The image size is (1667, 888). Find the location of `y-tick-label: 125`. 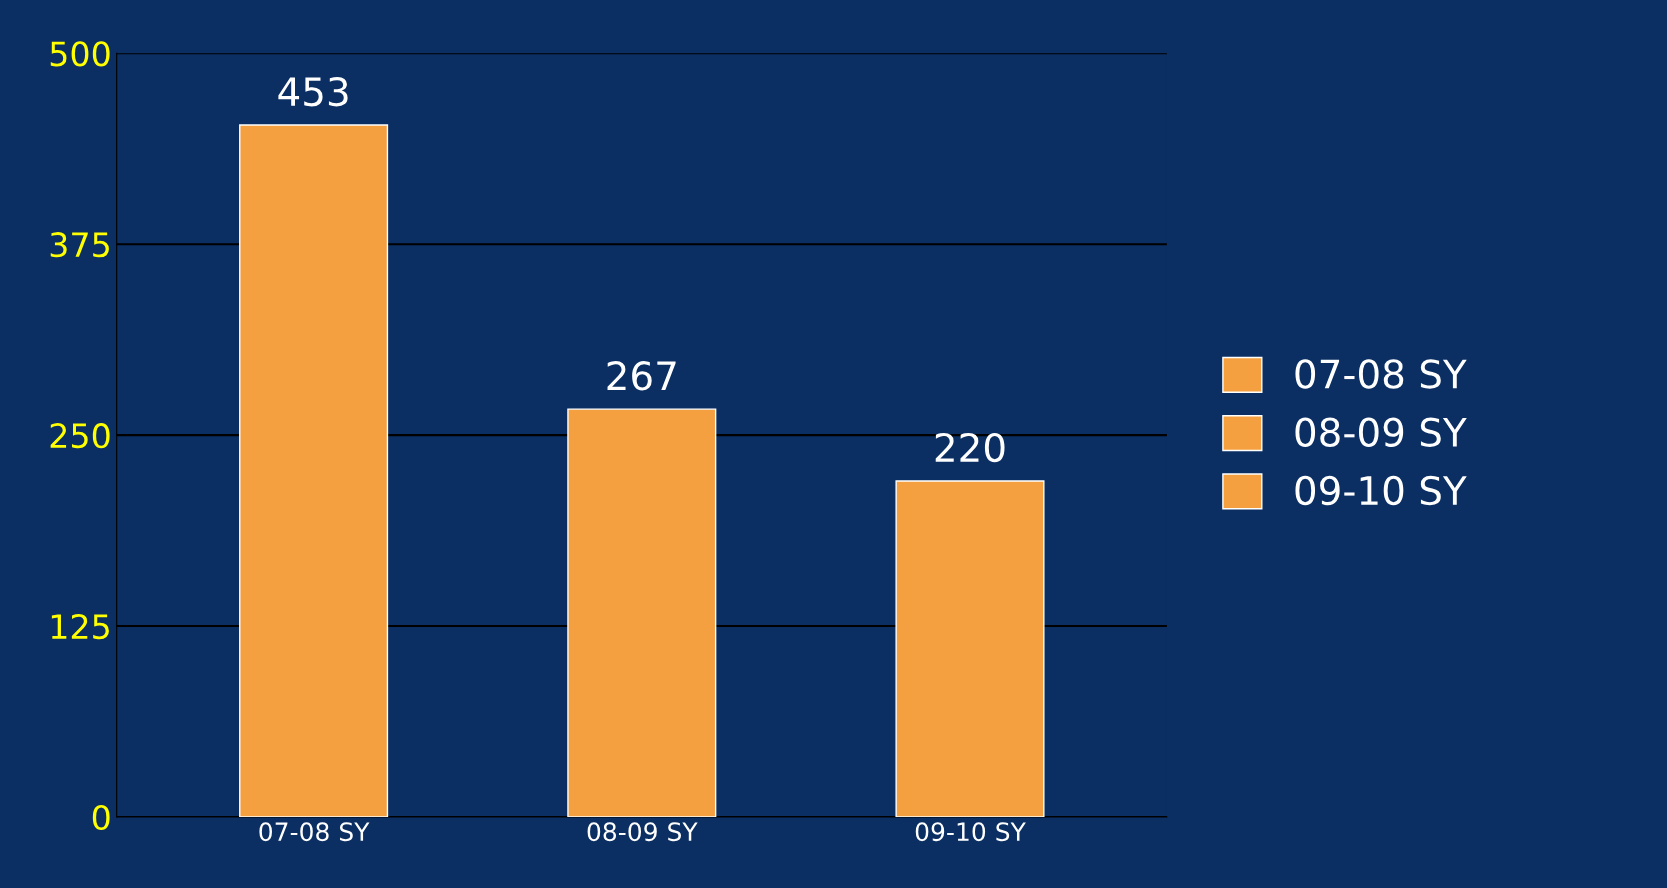

y-tick-label: 125 is located at coordinates (80, 626).